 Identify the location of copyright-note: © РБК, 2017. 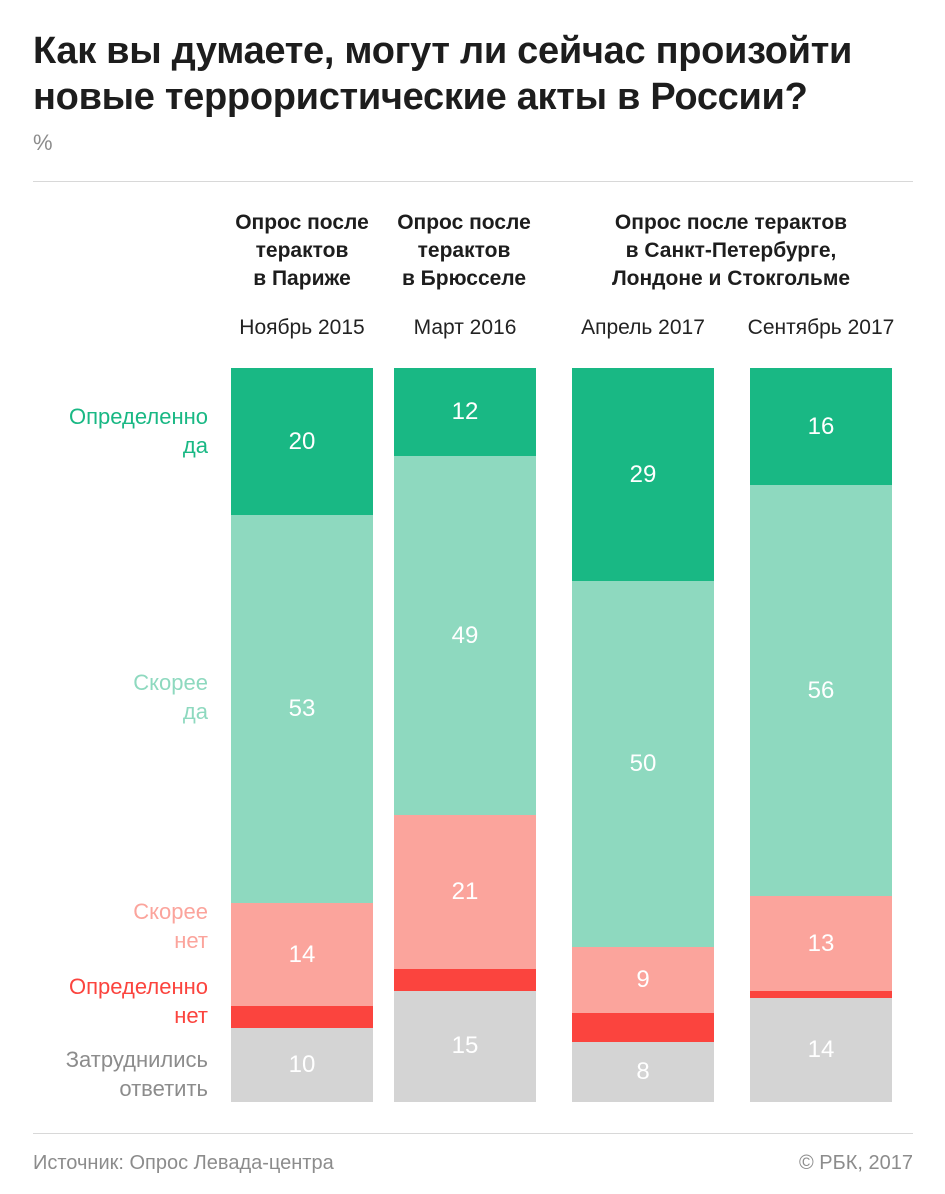
(855, 1163).